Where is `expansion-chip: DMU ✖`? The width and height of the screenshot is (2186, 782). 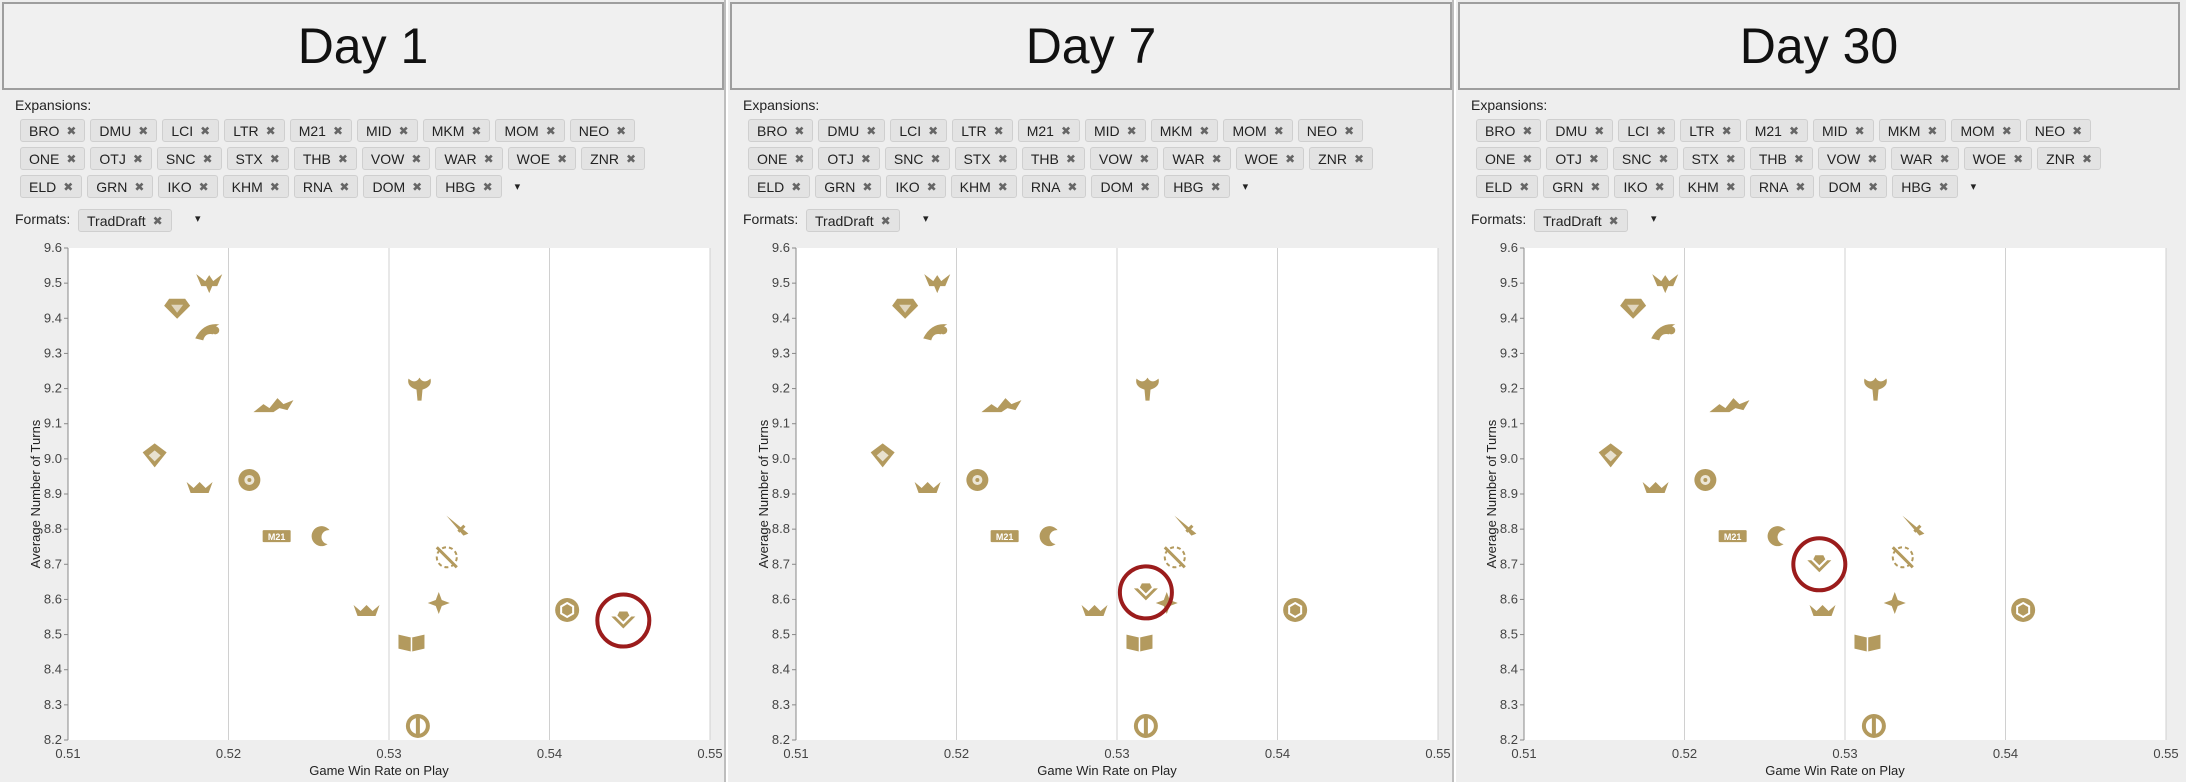
expansion-chip: DMU ✖ is located at coordinates (1580, 130).